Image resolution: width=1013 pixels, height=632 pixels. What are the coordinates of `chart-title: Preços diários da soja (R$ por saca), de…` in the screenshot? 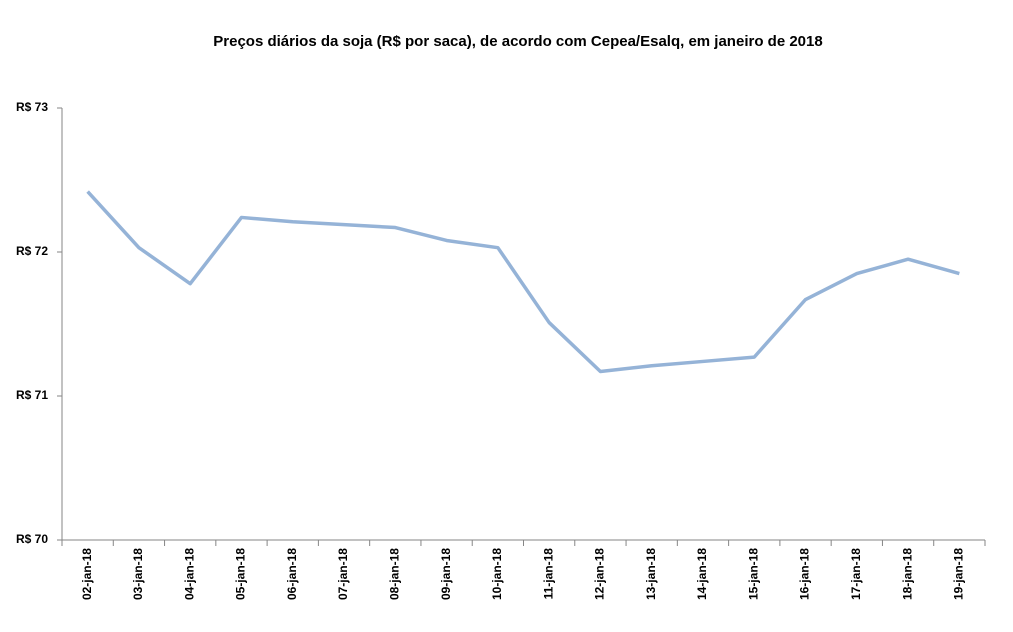 It's located at (517, 41).